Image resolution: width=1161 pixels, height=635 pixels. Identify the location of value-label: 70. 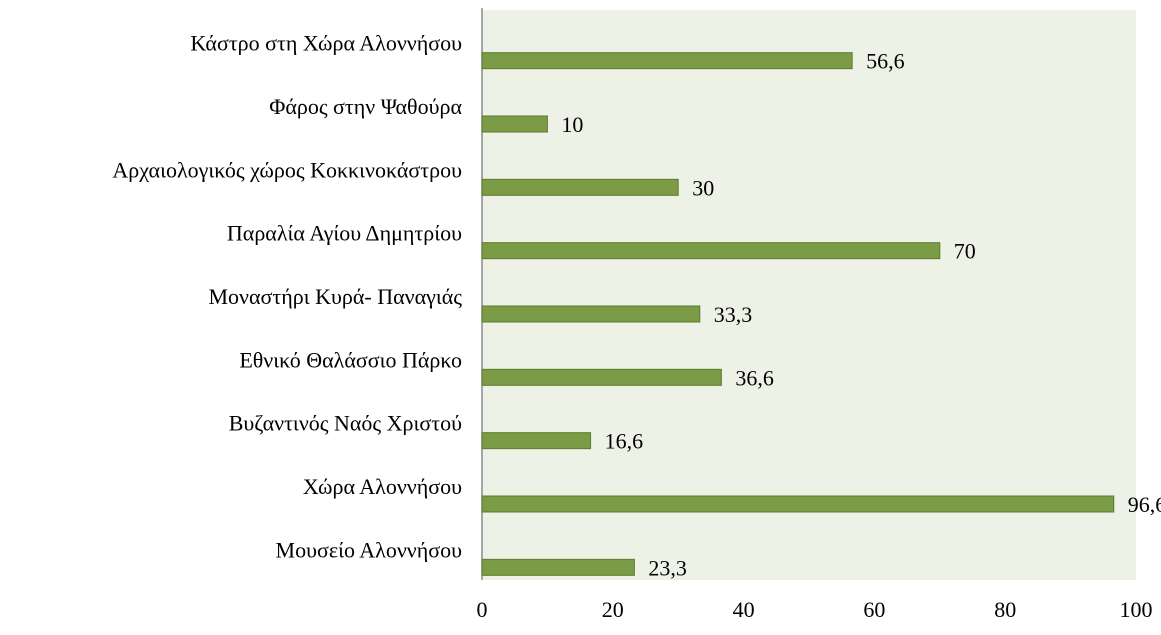
(965, 251).